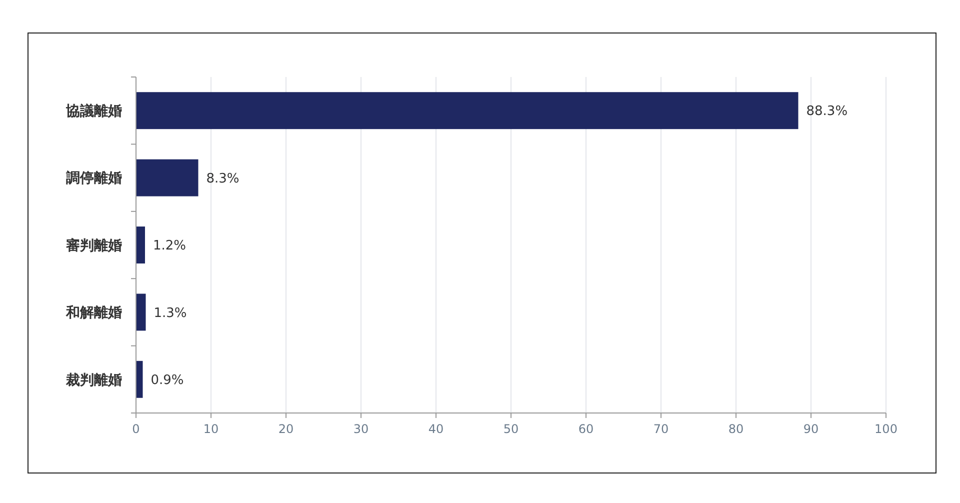 The height and width of the screenshot is (503, 960). What do you see at coordinates (93, 111) in the screenshot?
I see `y-tick-label: 協議離婚` at bounding box center [93, 111].